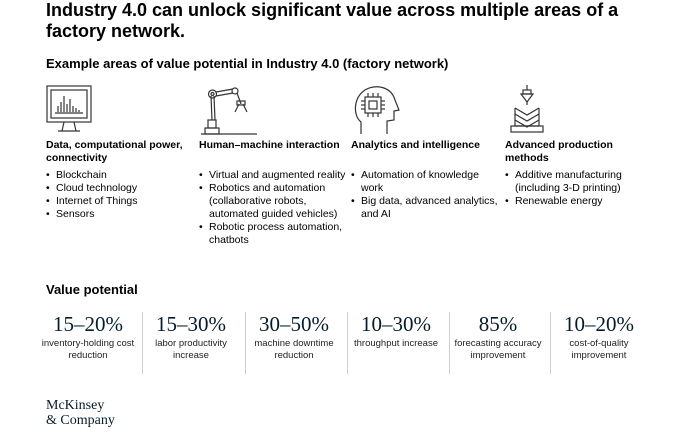 The height and width of the screenshot is (432, 680). I want to click on logo-line: McKinsey, so click(75, 405).